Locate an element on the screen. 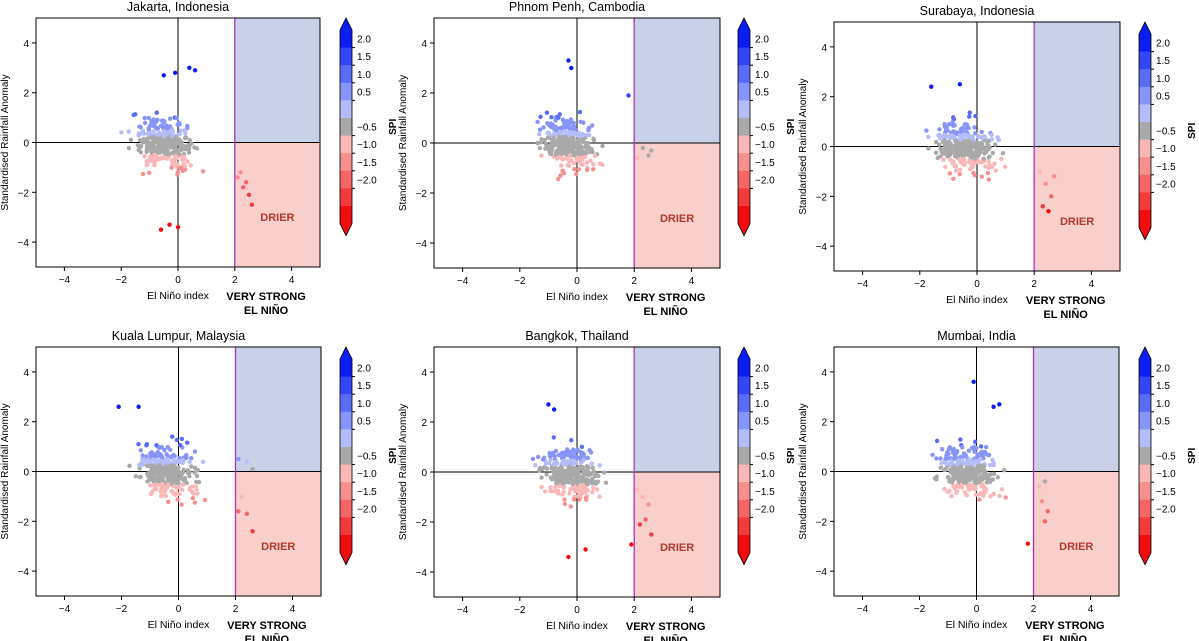 Image resolution: width=1199 pixels, height=641 pixels. y-tick-label: 0 is located at coordinates (824, 148).